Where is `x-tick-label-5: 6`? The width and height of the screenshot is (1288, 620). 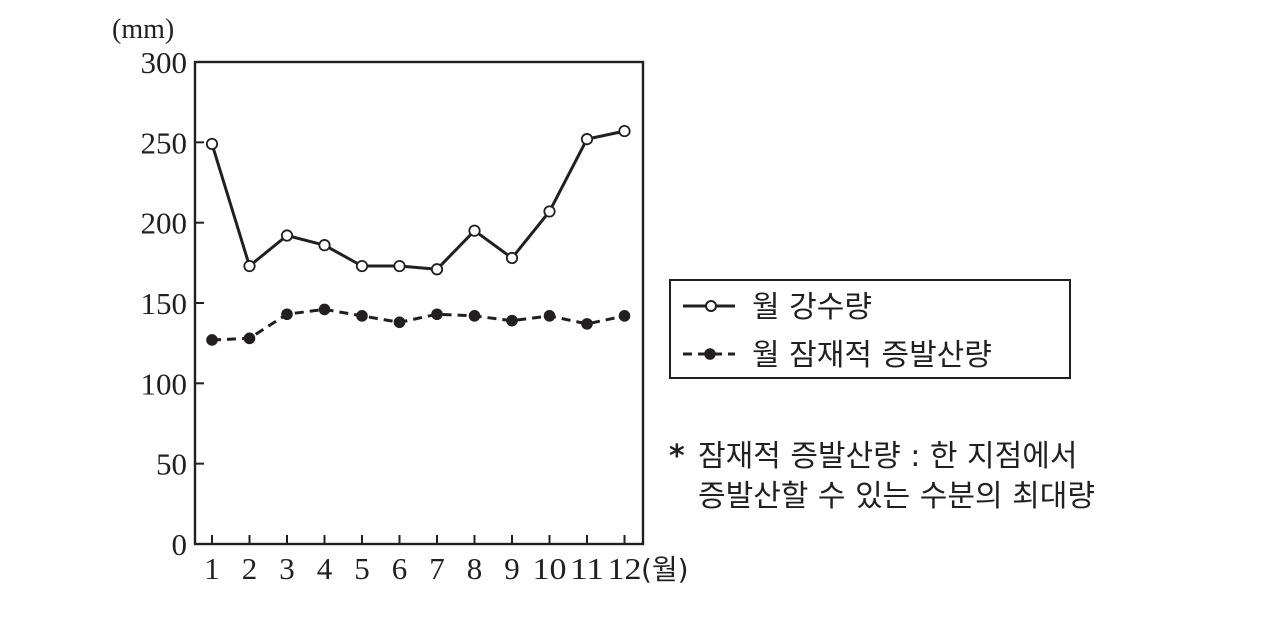
x-tick-label-5: 6 is located at coordinates (400, 568).